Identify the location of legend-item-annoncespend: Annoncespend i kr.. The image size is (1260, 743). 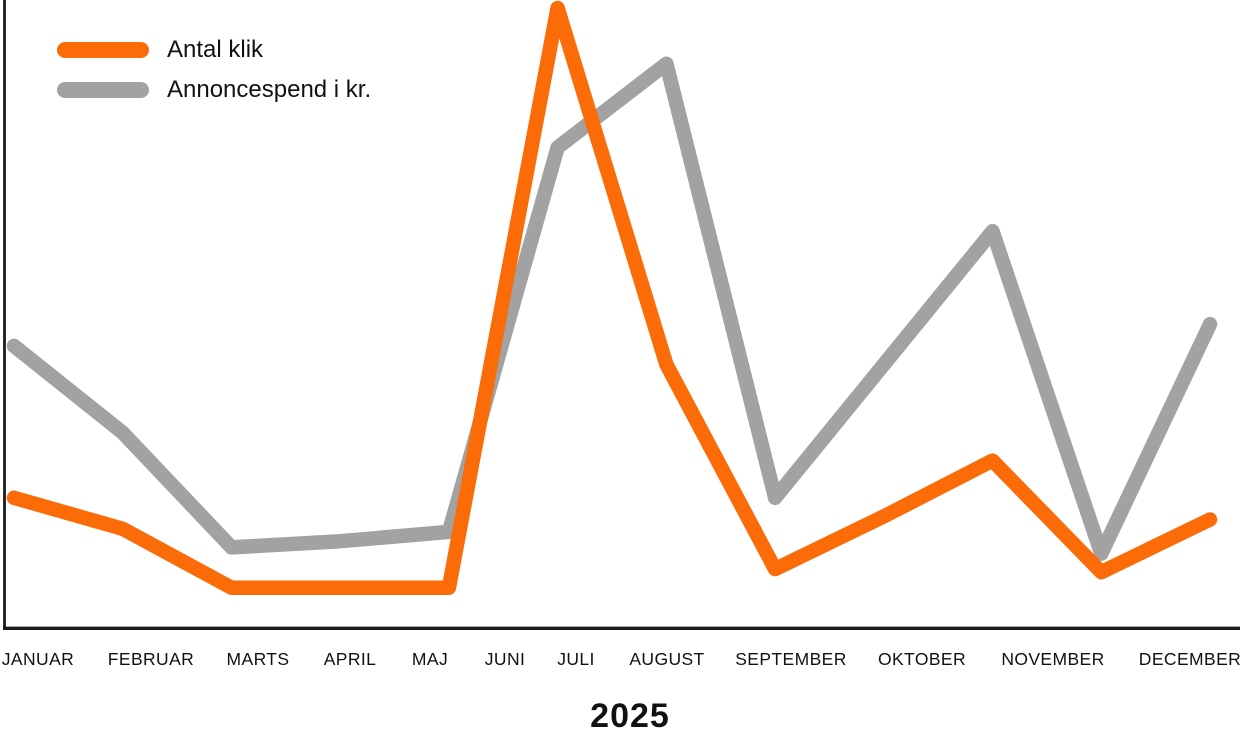
(214, 89).